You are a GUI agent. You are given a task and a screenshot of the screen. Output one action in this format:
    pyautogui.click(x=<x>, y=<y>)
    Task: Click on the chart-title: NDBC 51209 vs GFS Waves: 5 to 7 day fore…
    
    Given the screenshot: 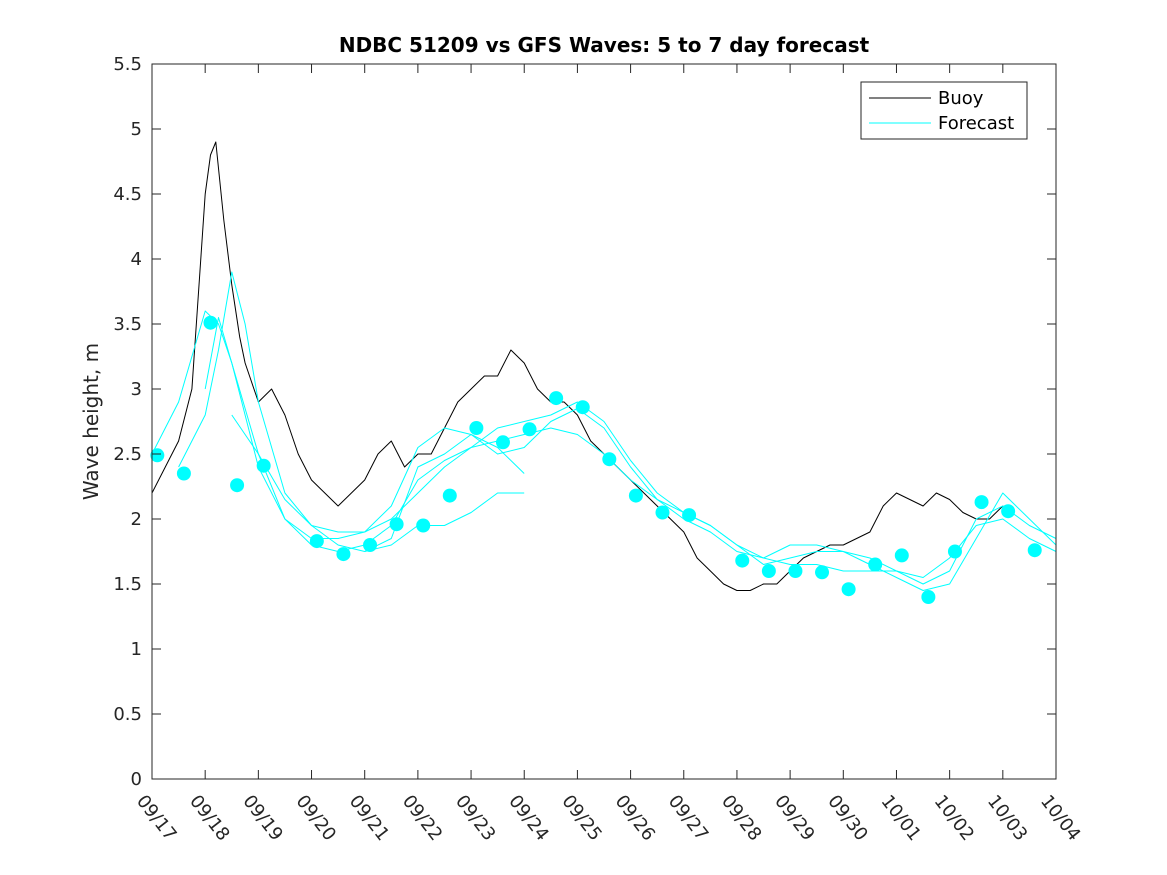 What is the action you would take?
    pyautogui.click(x=604, y=45)
    